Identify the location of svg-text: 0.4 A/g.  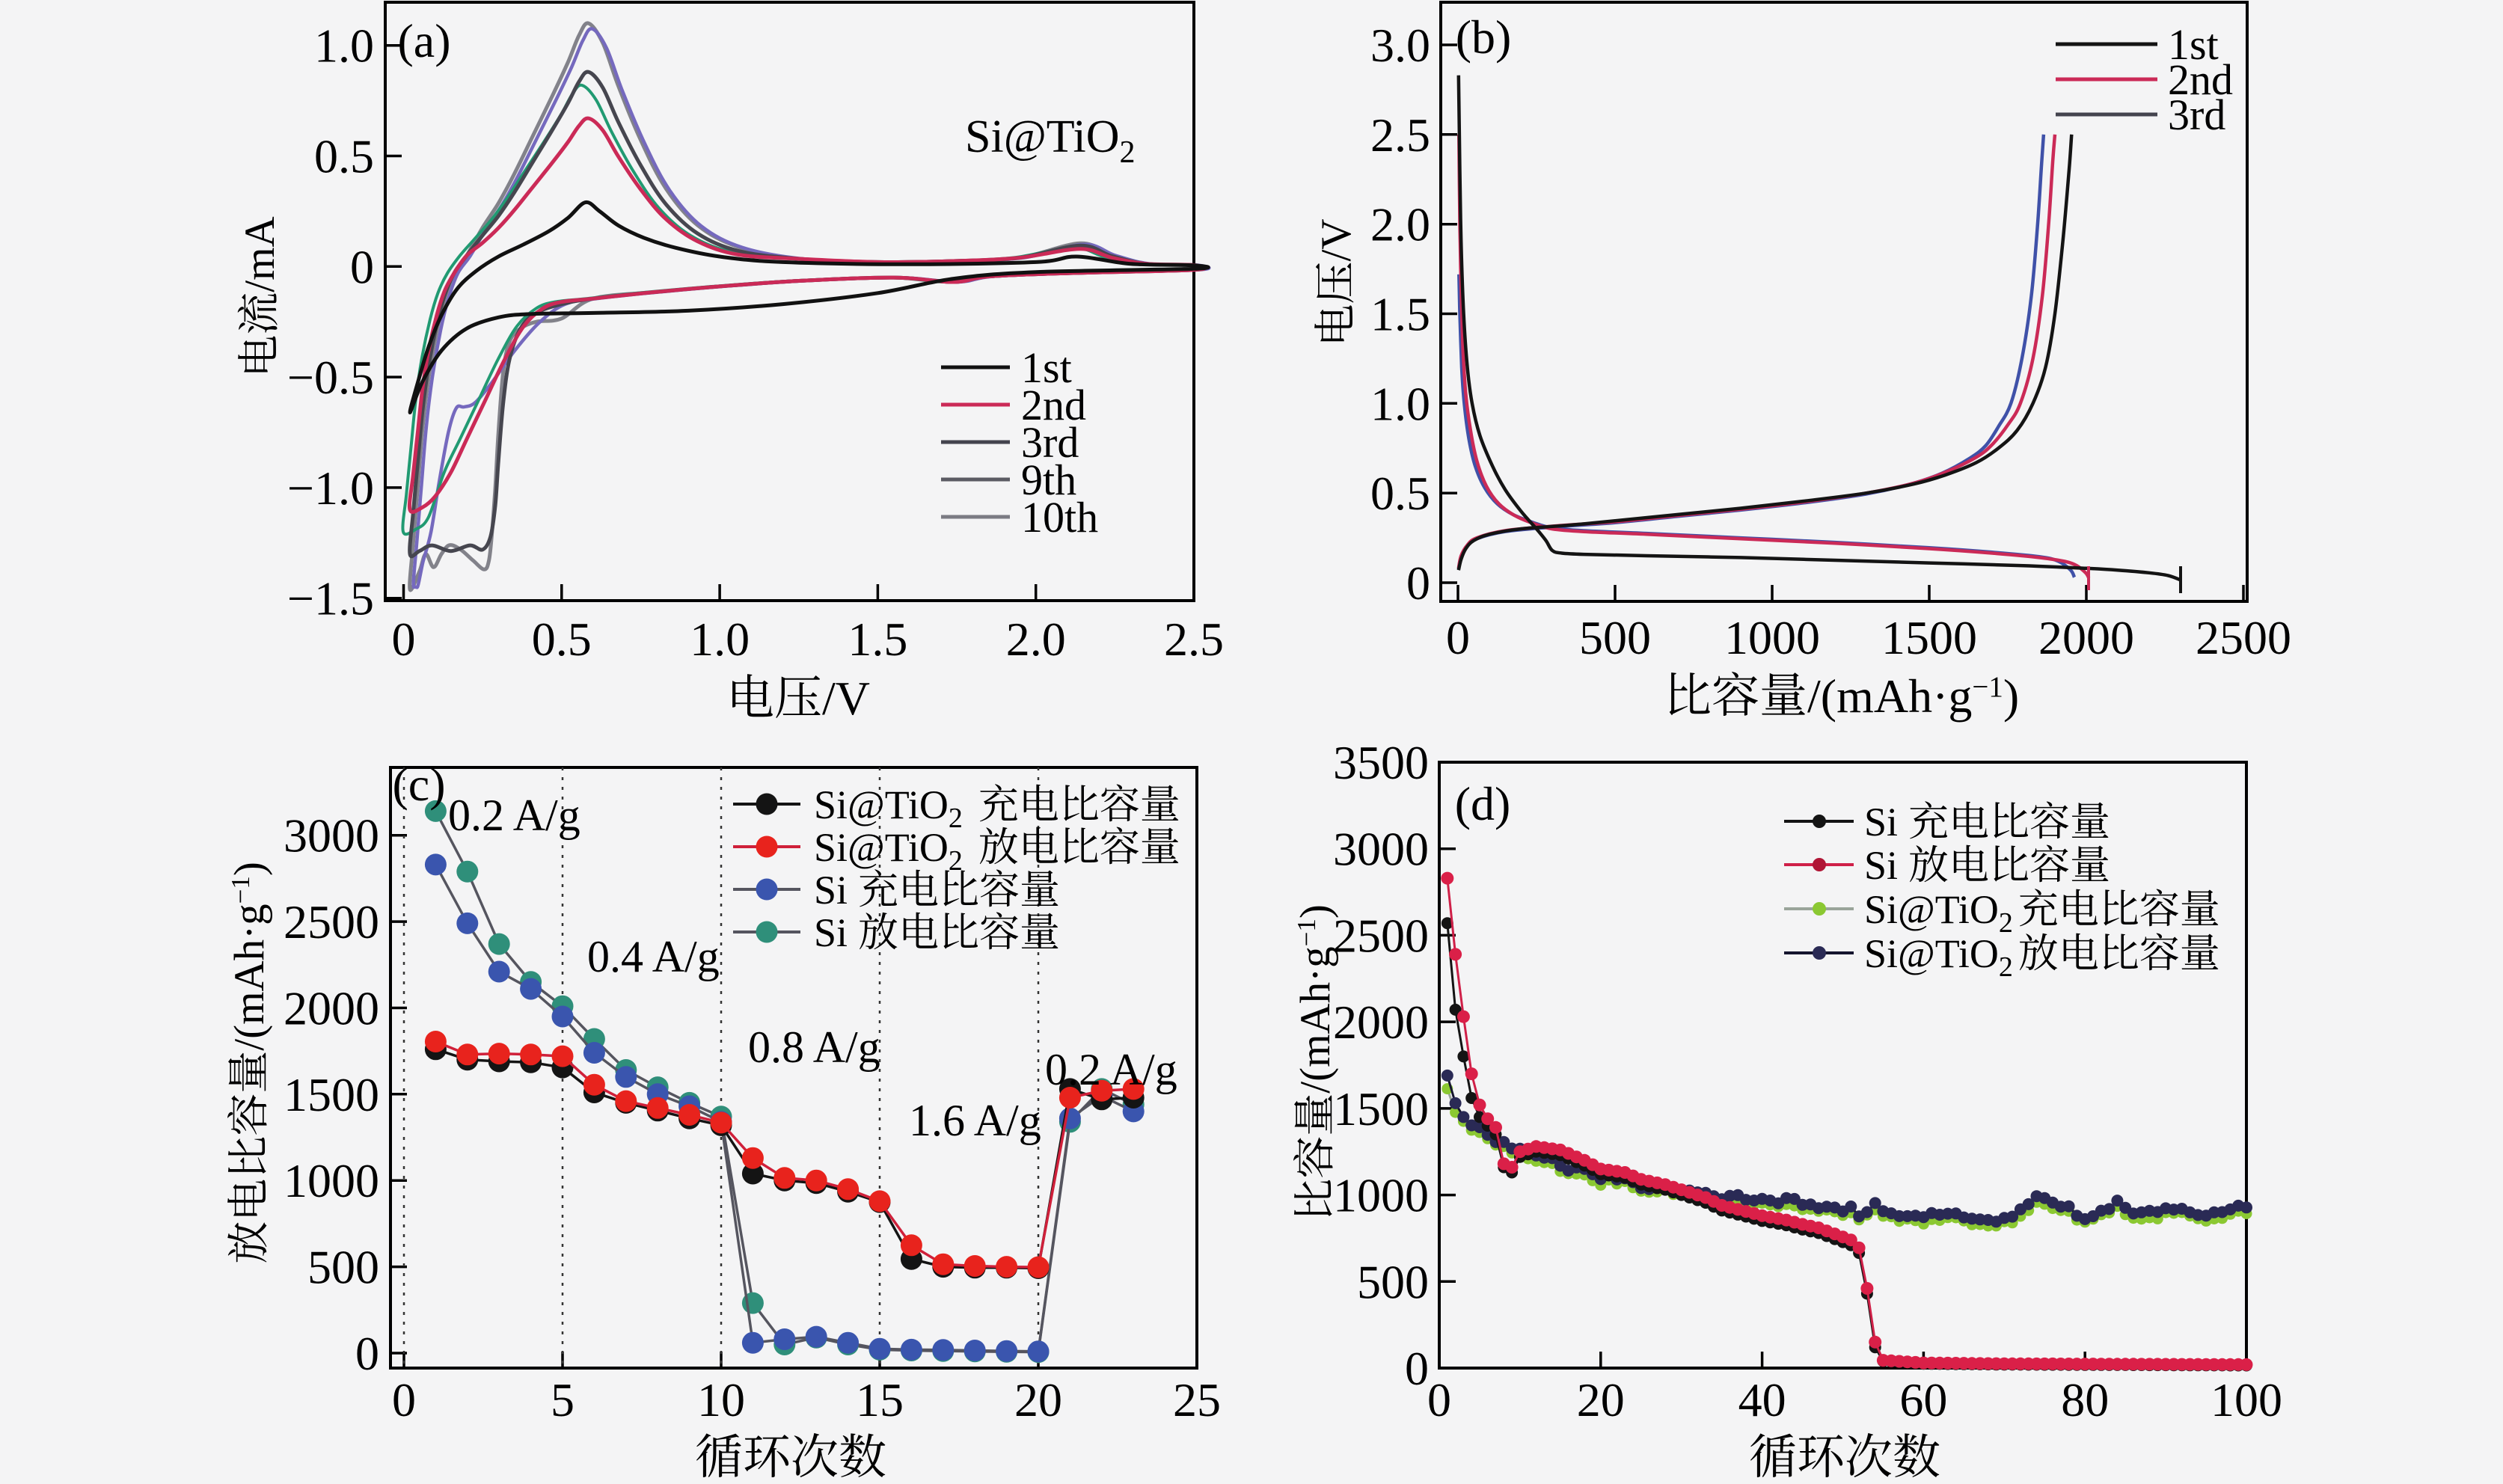
(654, 956).